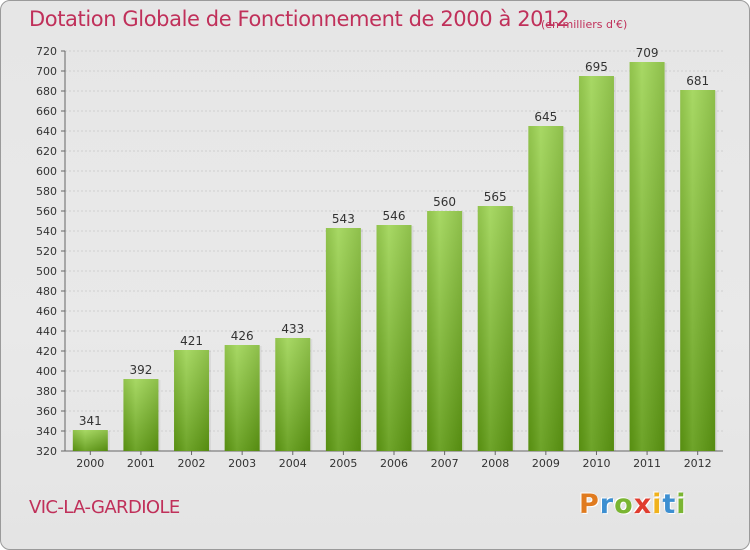  What do you see at coordinates (46, 371) in the screenshot?
I see `y-tick-label: 400` at bounding box center [46, 371].